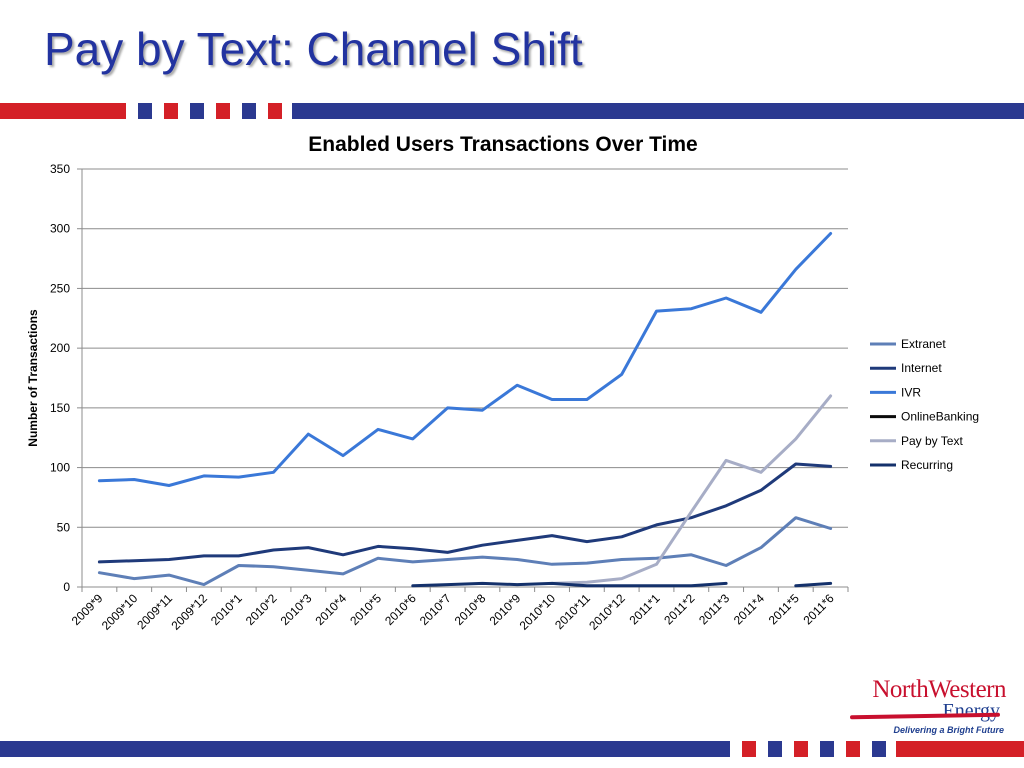 The width and height of the screenshot is (1024, 768). I want to click on legend-label: Internet, so click(921, 368).